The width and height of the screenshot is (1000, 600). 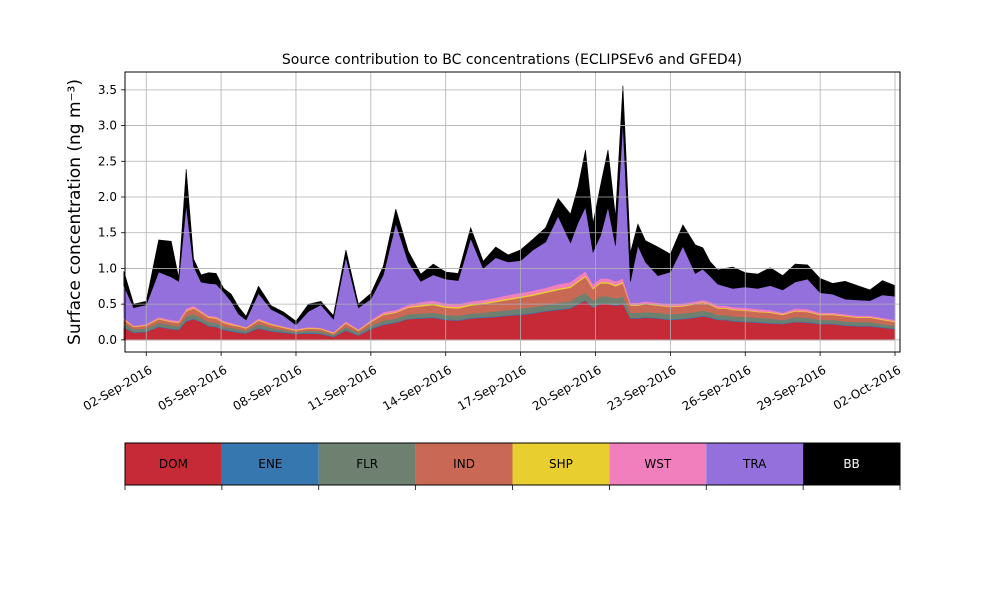 I want to click on y-tick-label: 1.5, so click(x=107, y=233).